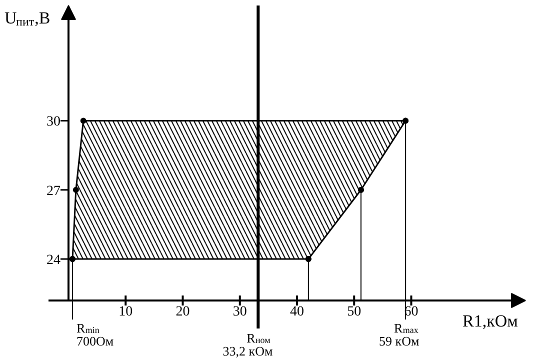  What do you see at coordinates (125, 312) in the screenshot?
I see `x-tick-label: 10` at bounding box center [125, 312].